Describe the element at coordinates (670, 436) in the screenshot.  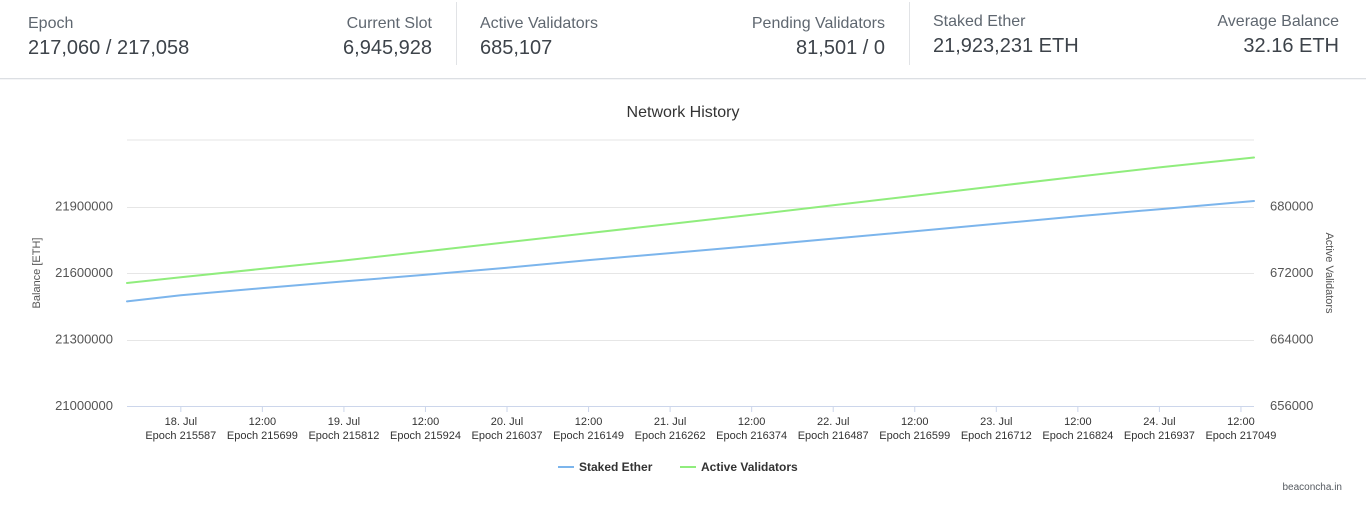
I see `x-tick-epoch-label: Epoch 216262` at that location.